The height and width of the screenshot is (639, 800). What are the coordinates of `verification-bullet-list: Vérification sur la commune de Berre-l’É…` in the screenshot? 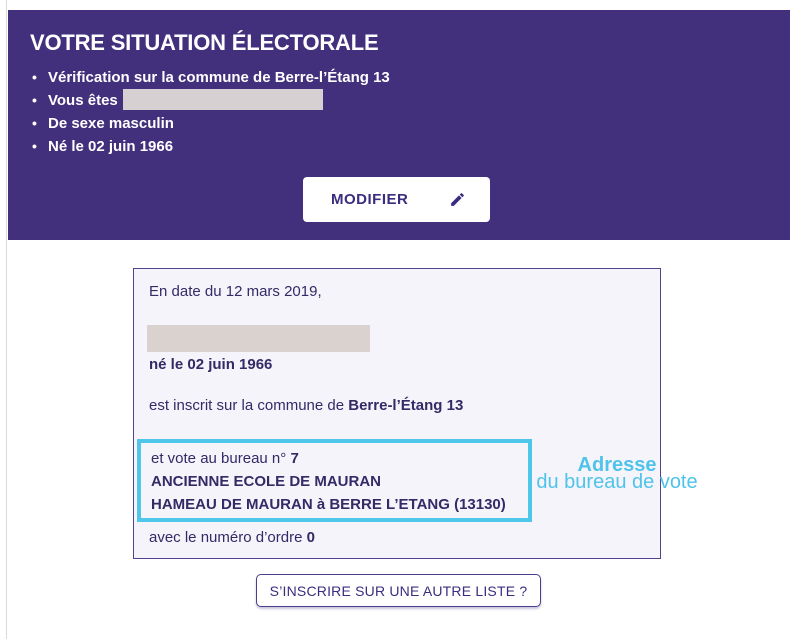 It's located at (211, 112).